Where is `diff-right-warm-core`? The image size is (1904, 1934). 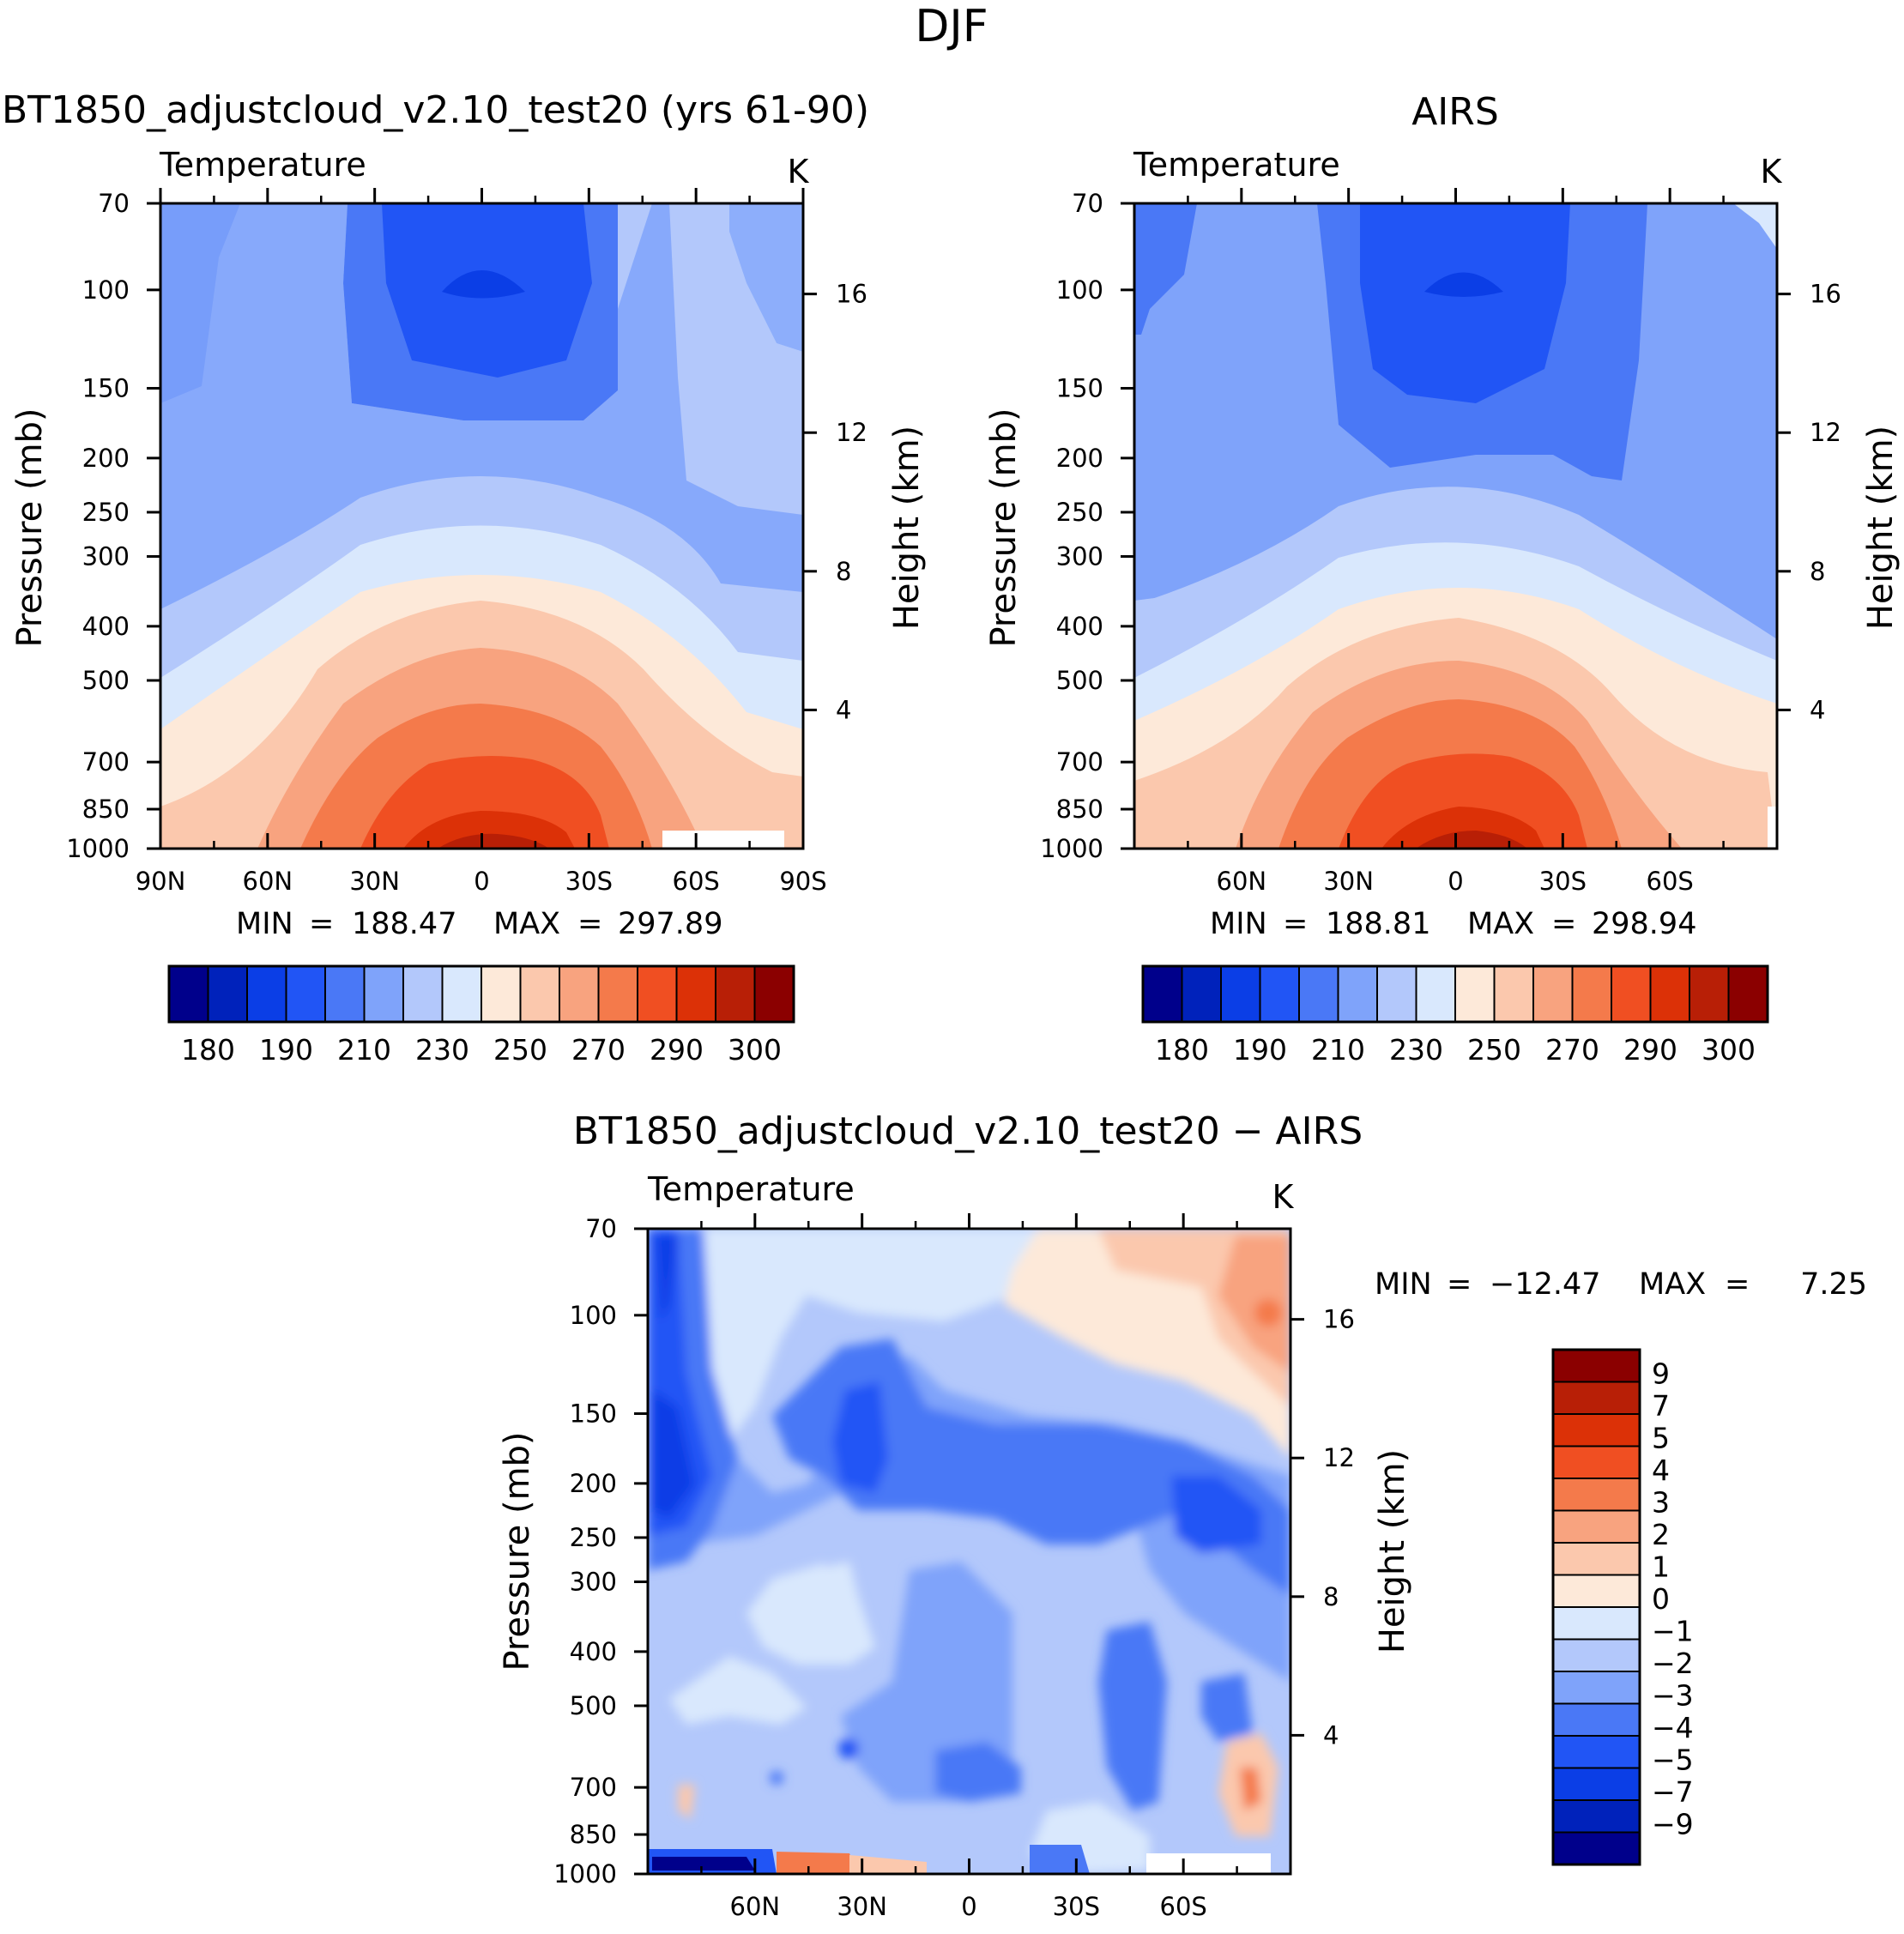 diff-right-warm-core is located at coordinates (1250, 1789).